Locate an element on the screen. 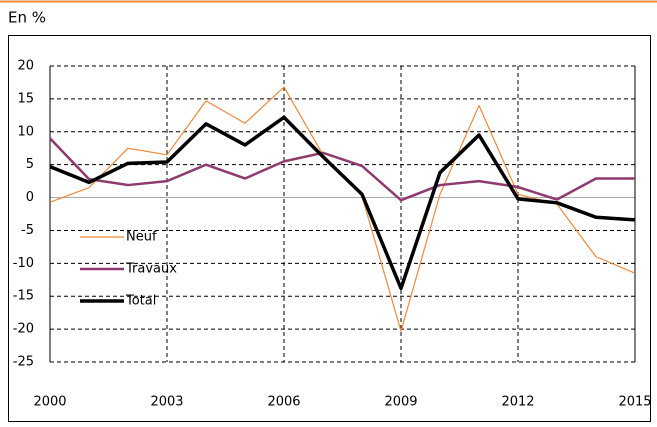  y-tick-label: -20 is located at coordinates (23, 329).